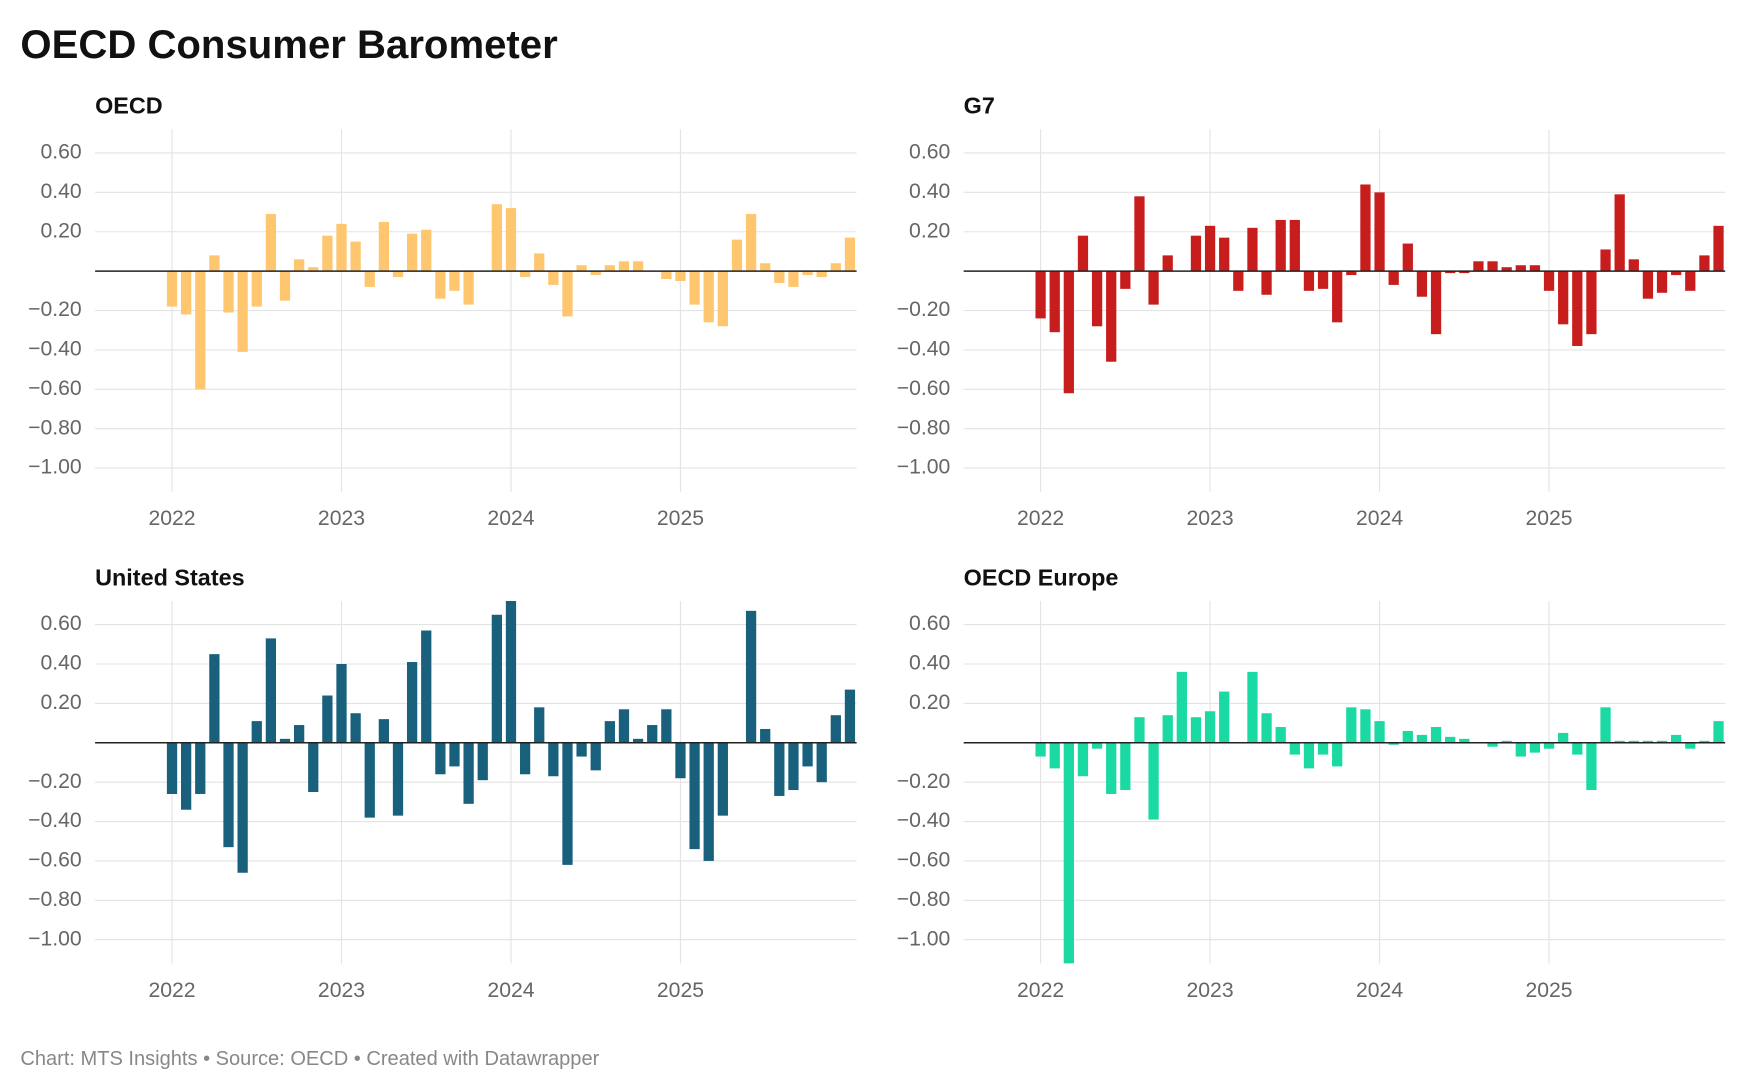  What do you see at coordinates (1548, 518) in the screenshot?
I see `x-tick-label: 2025` at bounding box center [1548, 518].